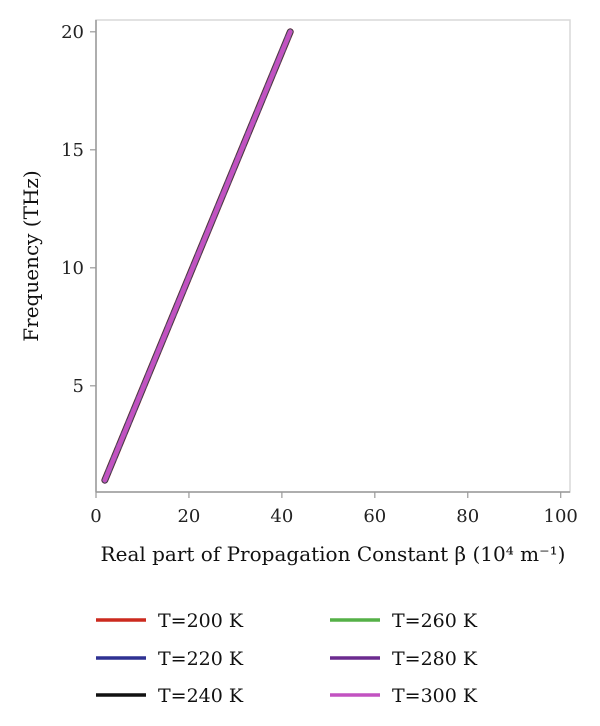 Image resolution: width=600 pixels, height=726 pixels. Describe the element at coordinates (435, 621) in the screenshot. I see `legend-label: T=260 K` at that location.